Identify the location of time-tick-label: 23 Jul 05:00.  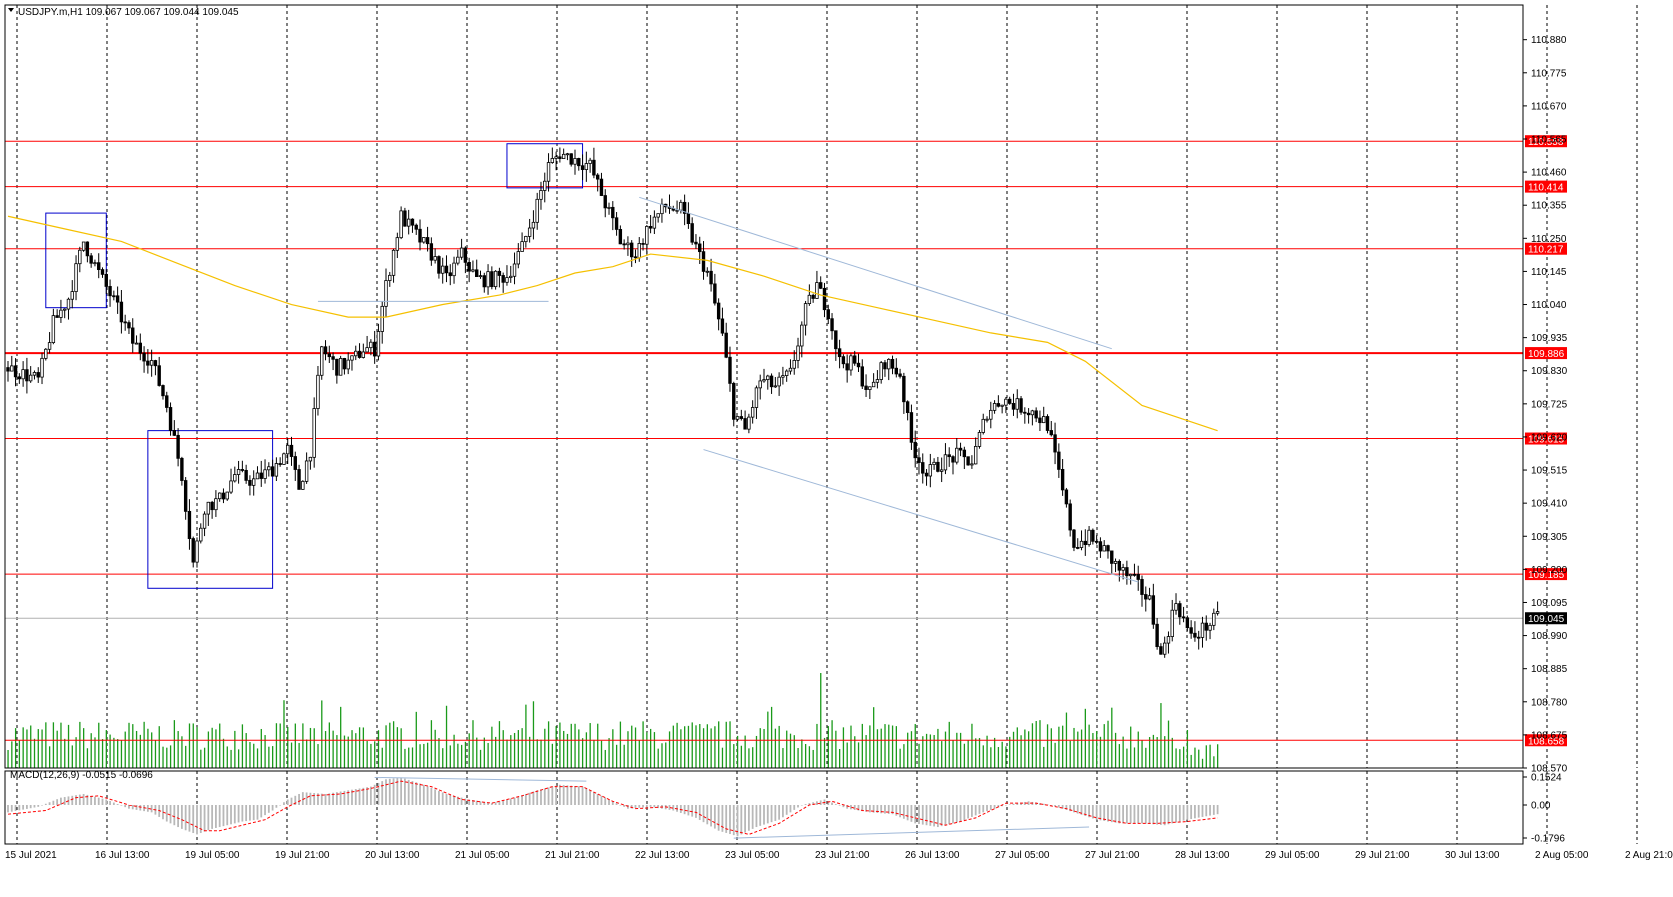
(752, 855).